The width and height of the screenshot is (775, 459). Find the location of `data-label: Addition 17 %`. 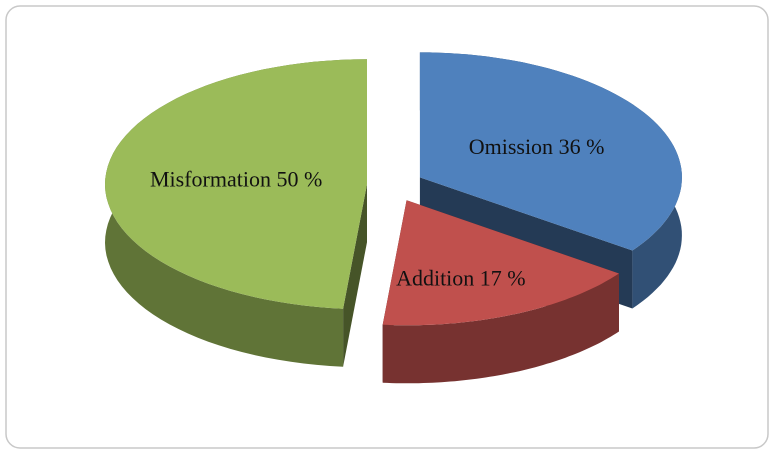

data-label: Addition 17 % is located at coordinates (461, 277).